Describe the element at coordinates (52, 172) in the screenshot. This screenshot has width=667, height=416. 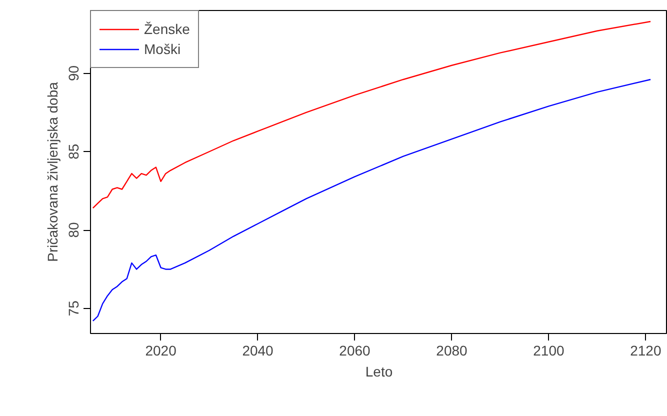
I see `y-axis-title: Pričakovana življenjska doba` at that location.